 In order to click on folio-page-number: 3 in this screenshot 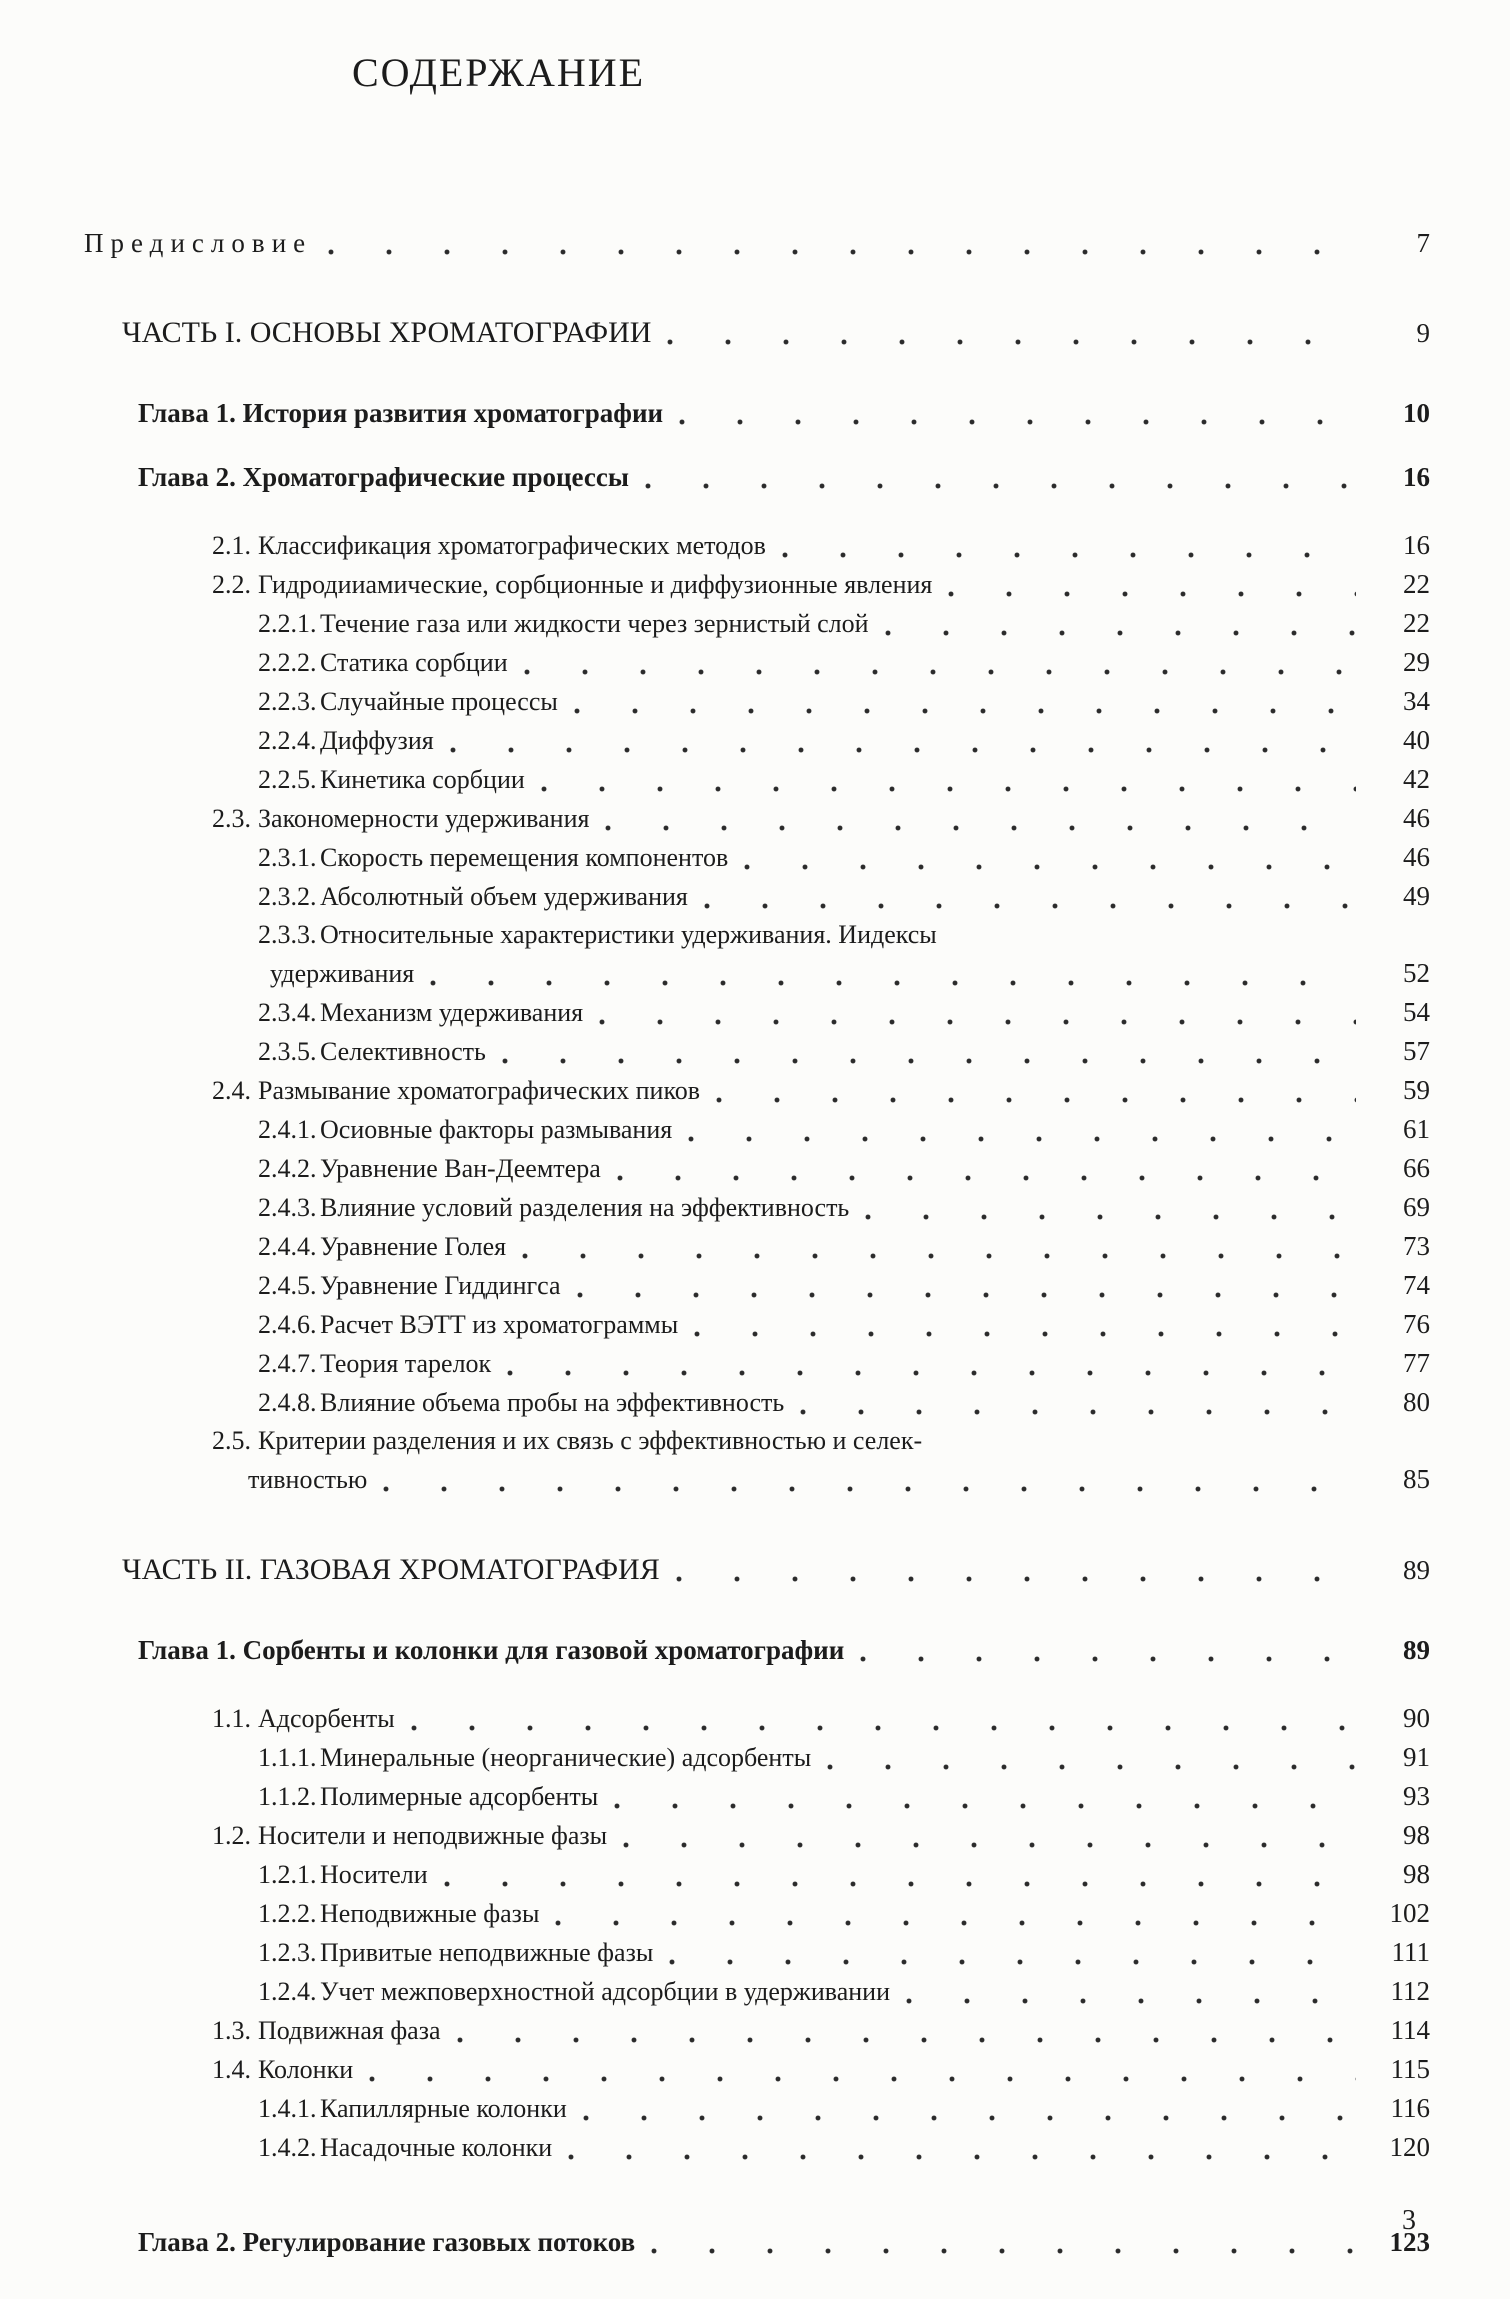, I will do `click(1409, 2220)`.